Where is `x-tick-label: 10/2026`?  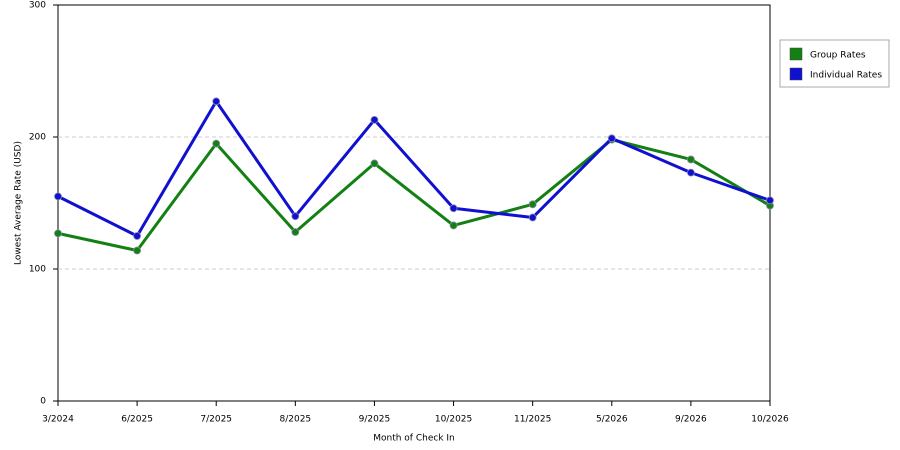
x-tick-label: 10/2026 is located at coordinates (770, 420).